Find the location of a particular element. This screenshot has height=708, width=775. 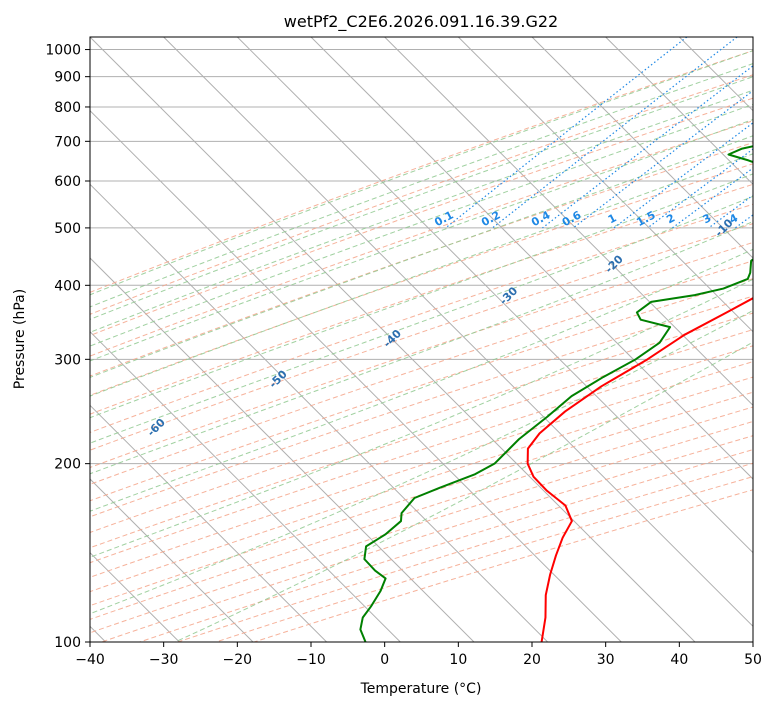

y-tick-label: 1000 is located at coordinates (63, 51).